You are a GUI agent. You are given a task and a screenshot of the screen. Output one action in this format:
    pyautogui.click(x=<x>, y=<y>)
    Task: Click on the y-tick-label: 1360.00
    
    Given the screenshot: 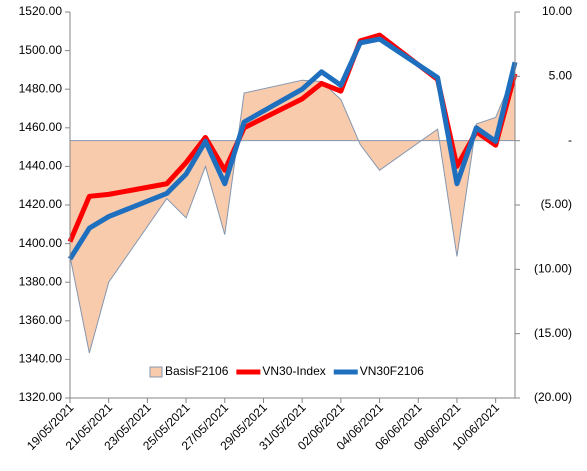 What is the action you would take?
    pyautogui.click(x=41, y=320)
    